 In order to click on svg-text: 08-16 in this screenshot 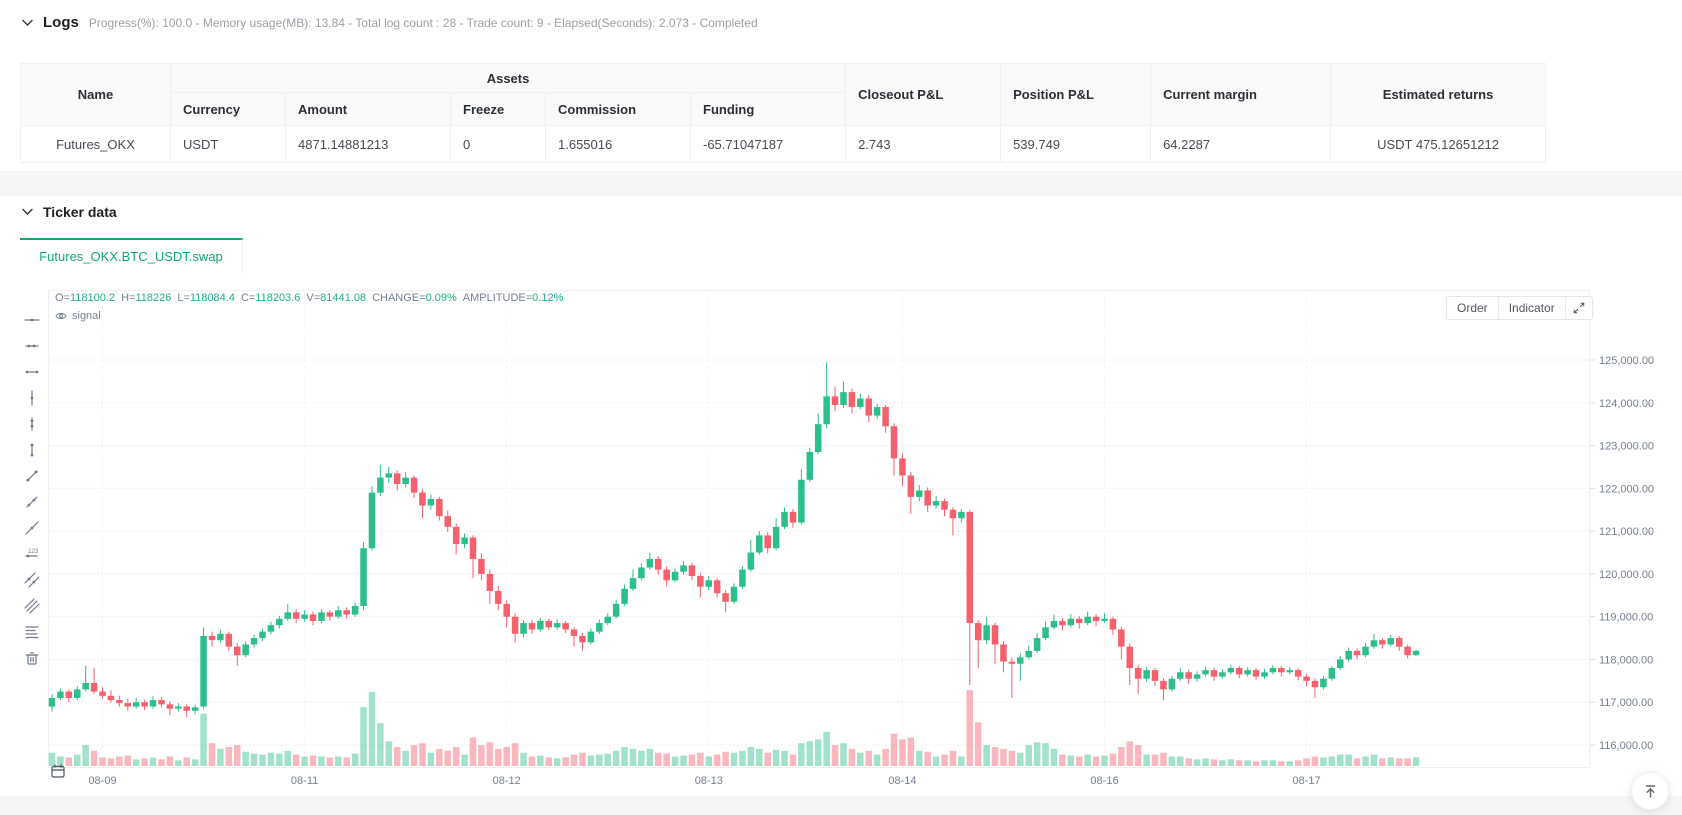, I will do `click(1104, 781)`.